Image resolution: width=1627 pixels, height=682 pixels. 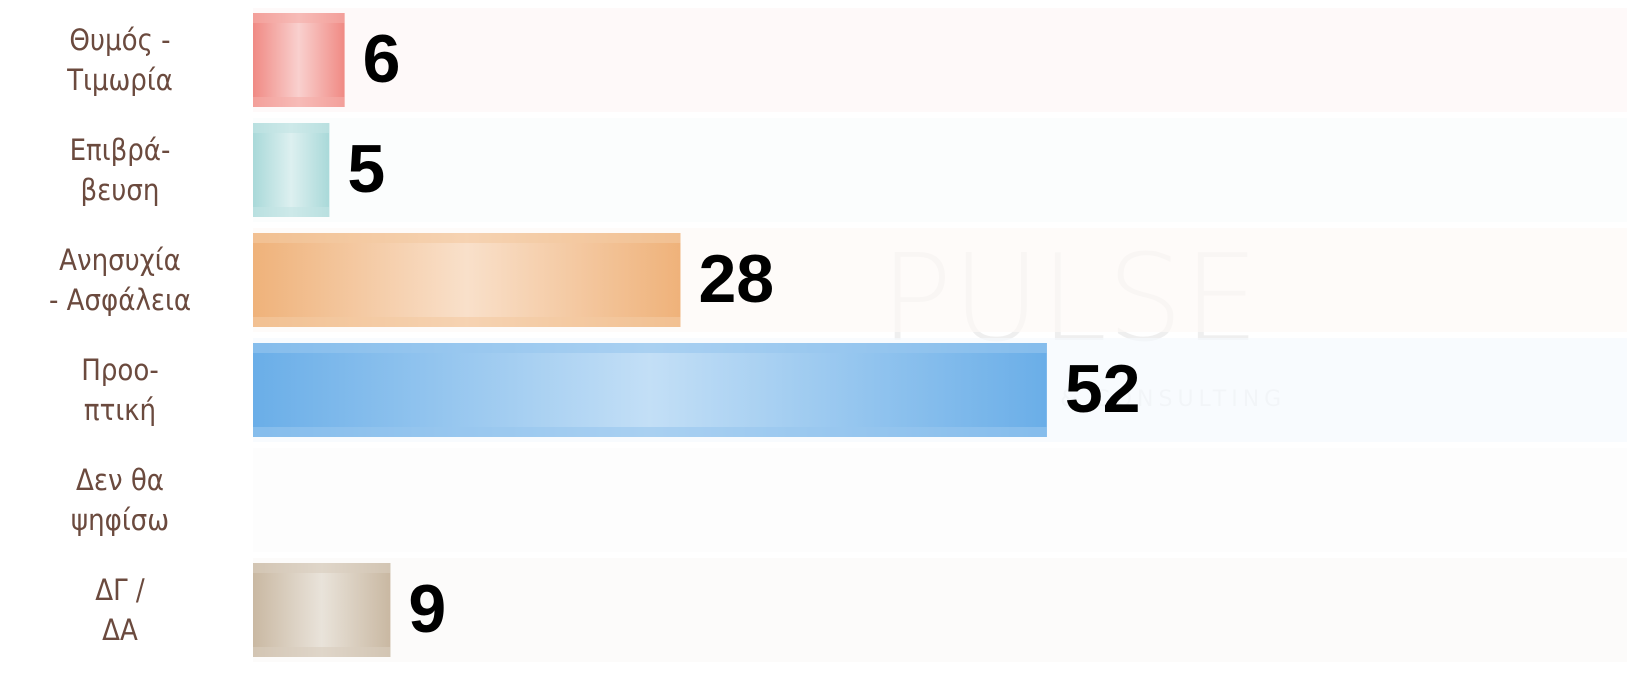 What do you see at coordinates (366, 169) in the screenshot?
I see `value-label: 5` at bounding box center [366, 169].